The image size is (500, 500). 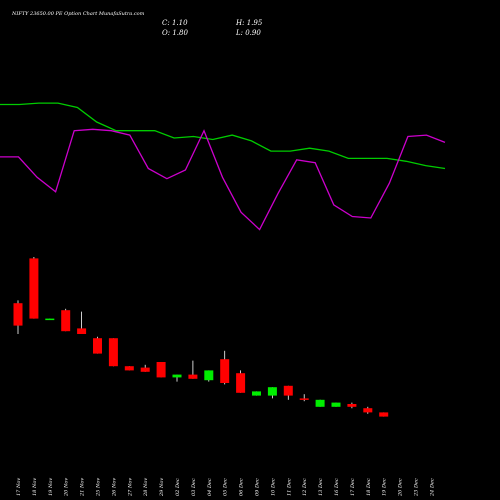 What do you see at coordinates (248, 33) in the screenshot?
I see `low-readout: L: 0.90` at bounding box center [248, 33].